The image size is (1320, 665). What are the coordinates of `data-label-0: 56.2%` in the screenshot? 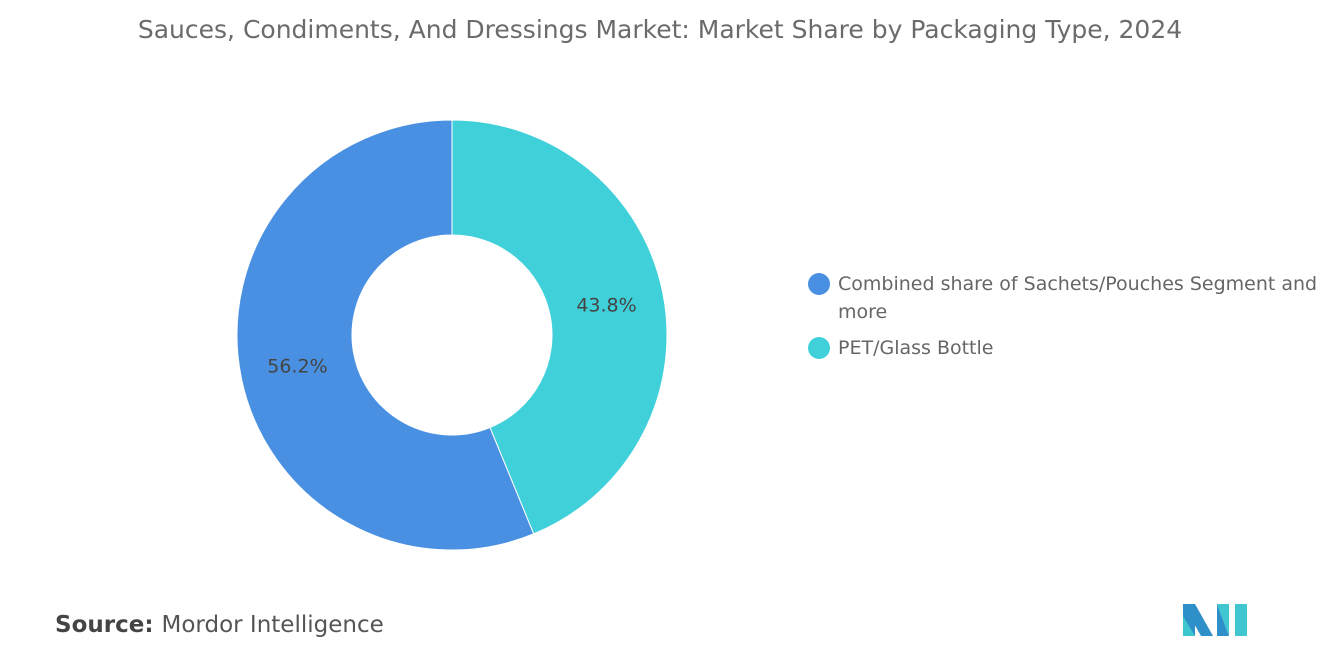 It's located at (297, 366).